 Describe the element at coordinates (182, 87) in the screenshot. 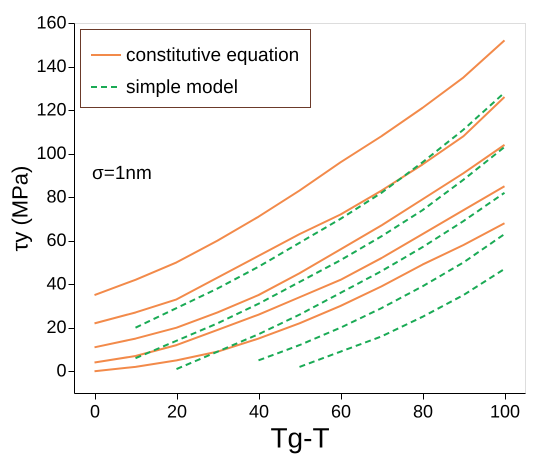

I see `legend-label: simple model` at that location.